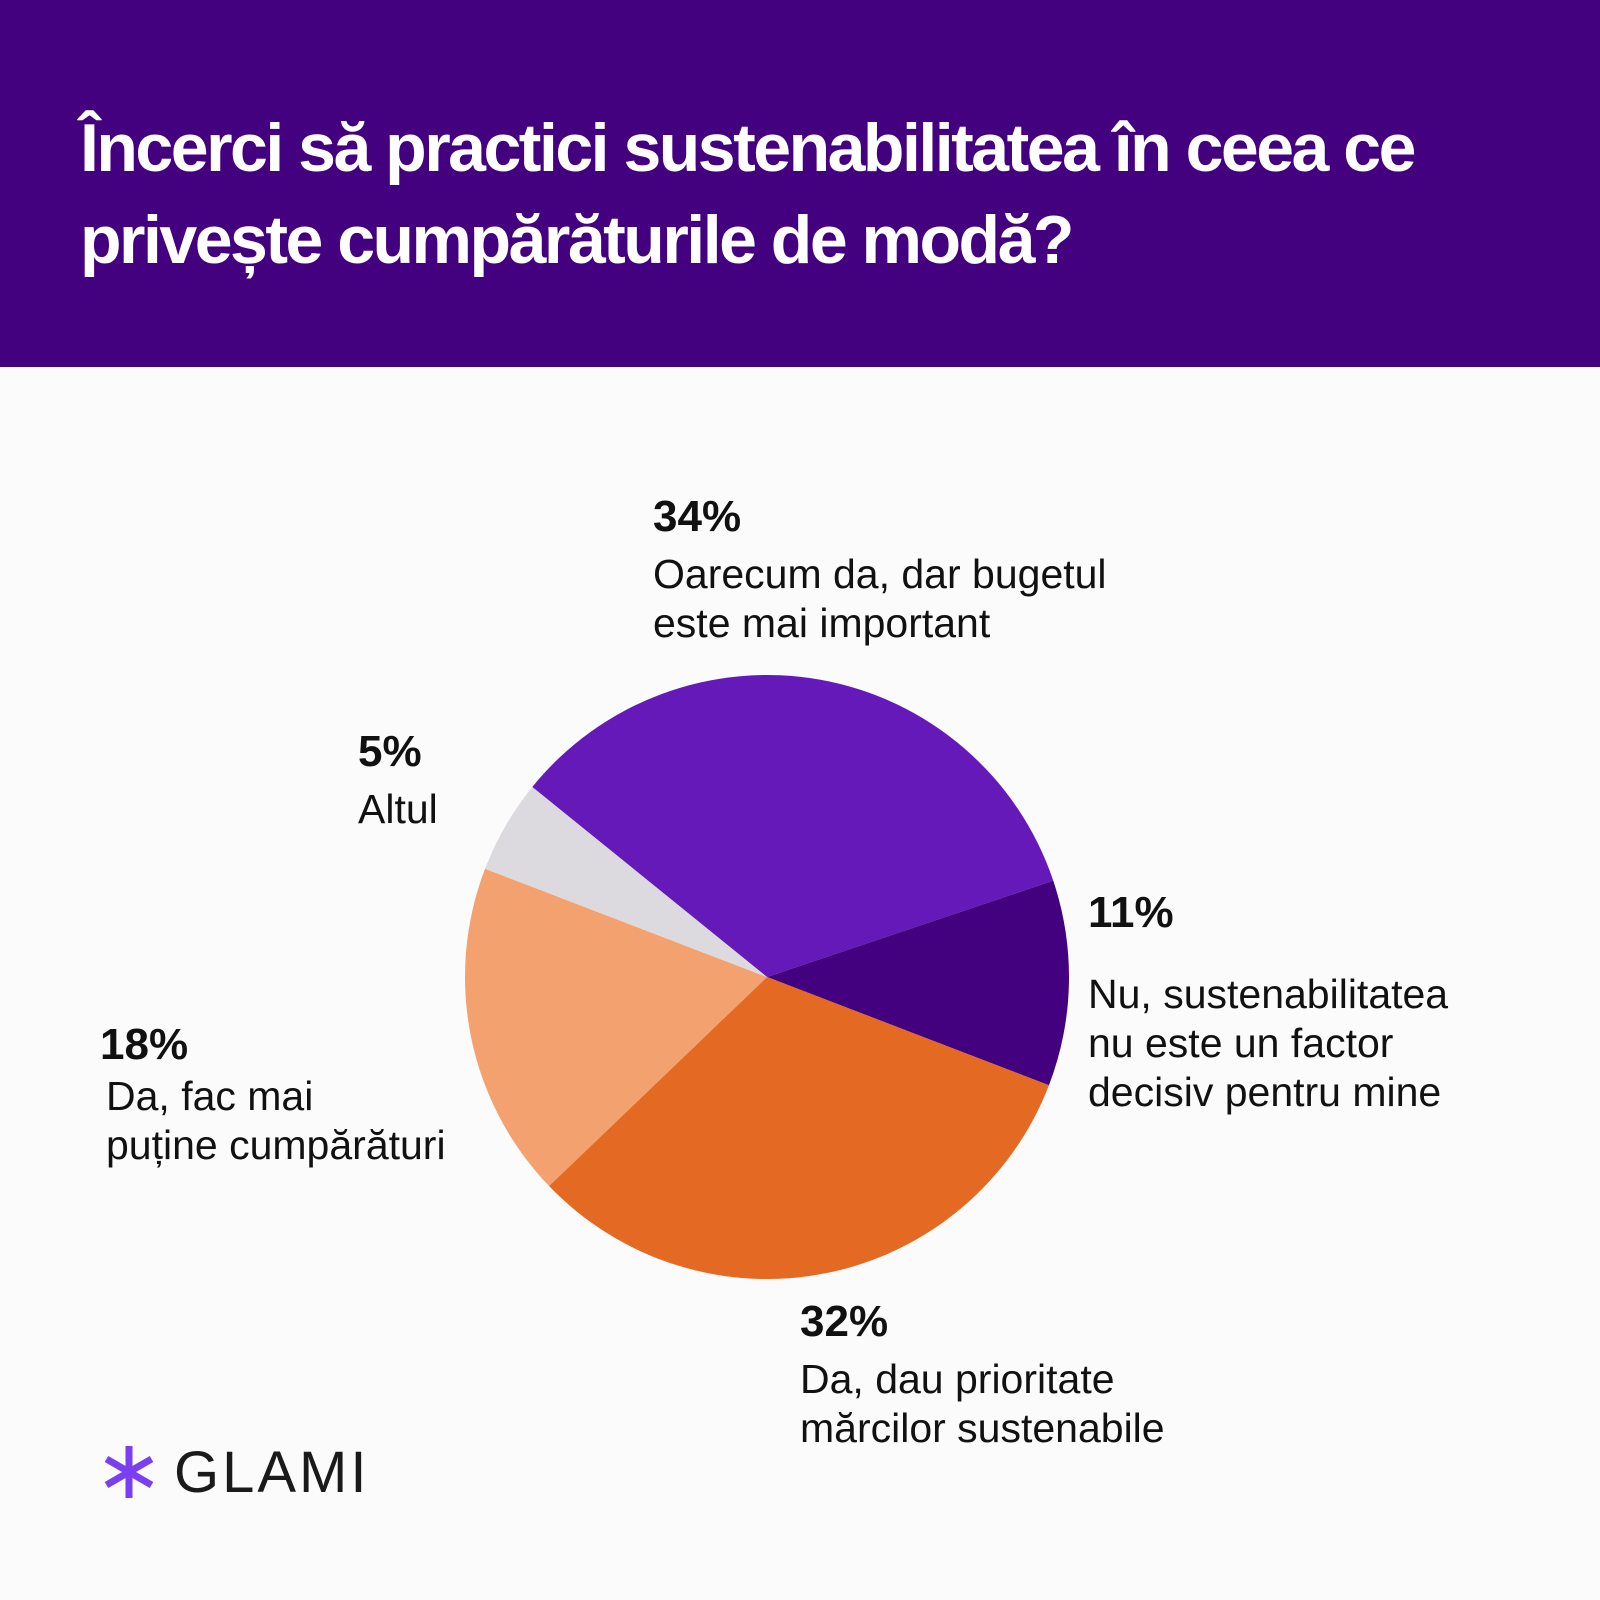  I want to click on pie-slice-da-mai-putine, so click(615, 1027).